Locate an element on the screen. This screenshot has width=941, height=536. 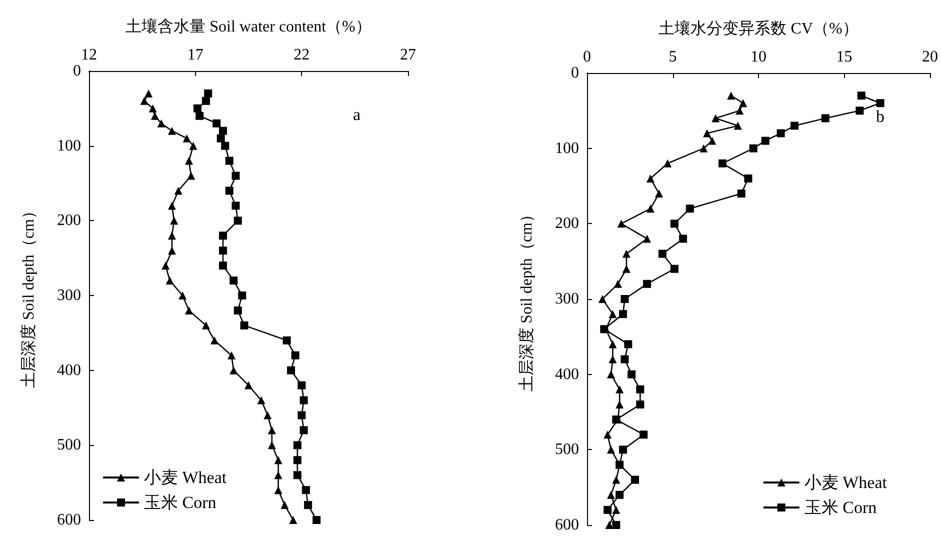
y-tick-label: 100 is located at coordinates (567, 148).